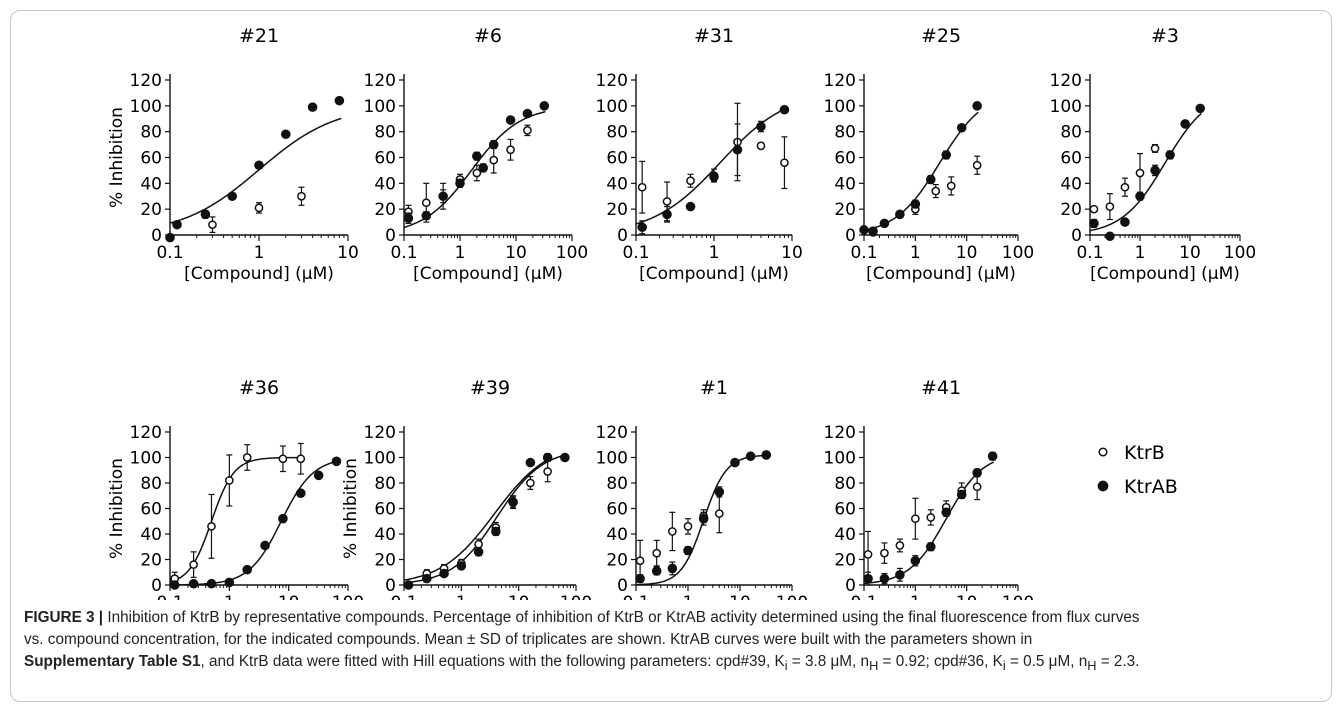  I want to click on supplementary-table-link: Supplementary Table S1, so click(112, 661).